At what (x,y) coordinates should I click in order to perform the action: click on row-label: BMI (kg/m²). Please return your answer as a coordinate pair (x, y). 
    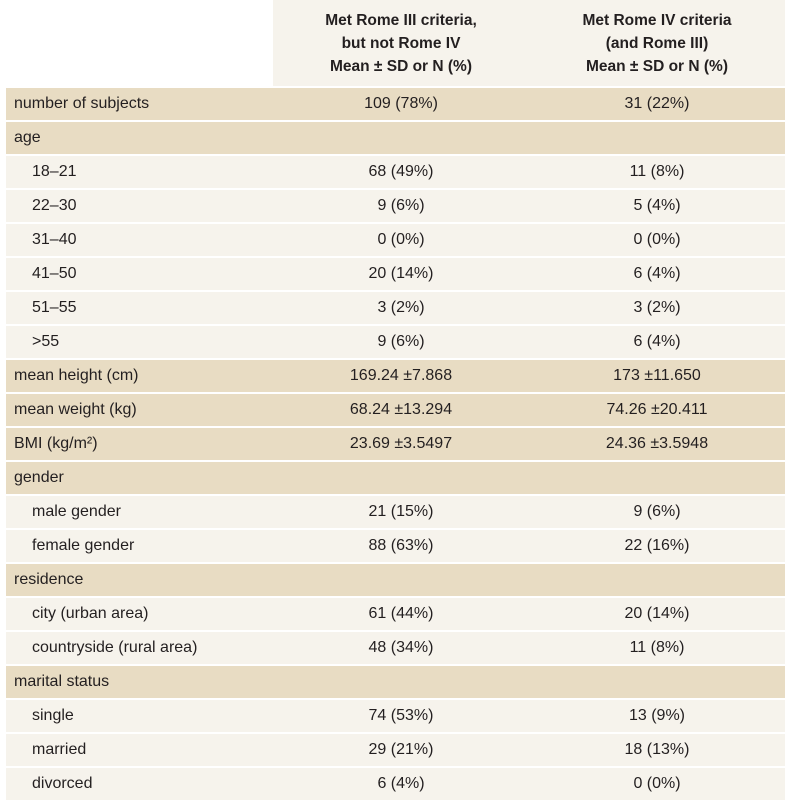
    Looking at the image, I should click on (139, 443).